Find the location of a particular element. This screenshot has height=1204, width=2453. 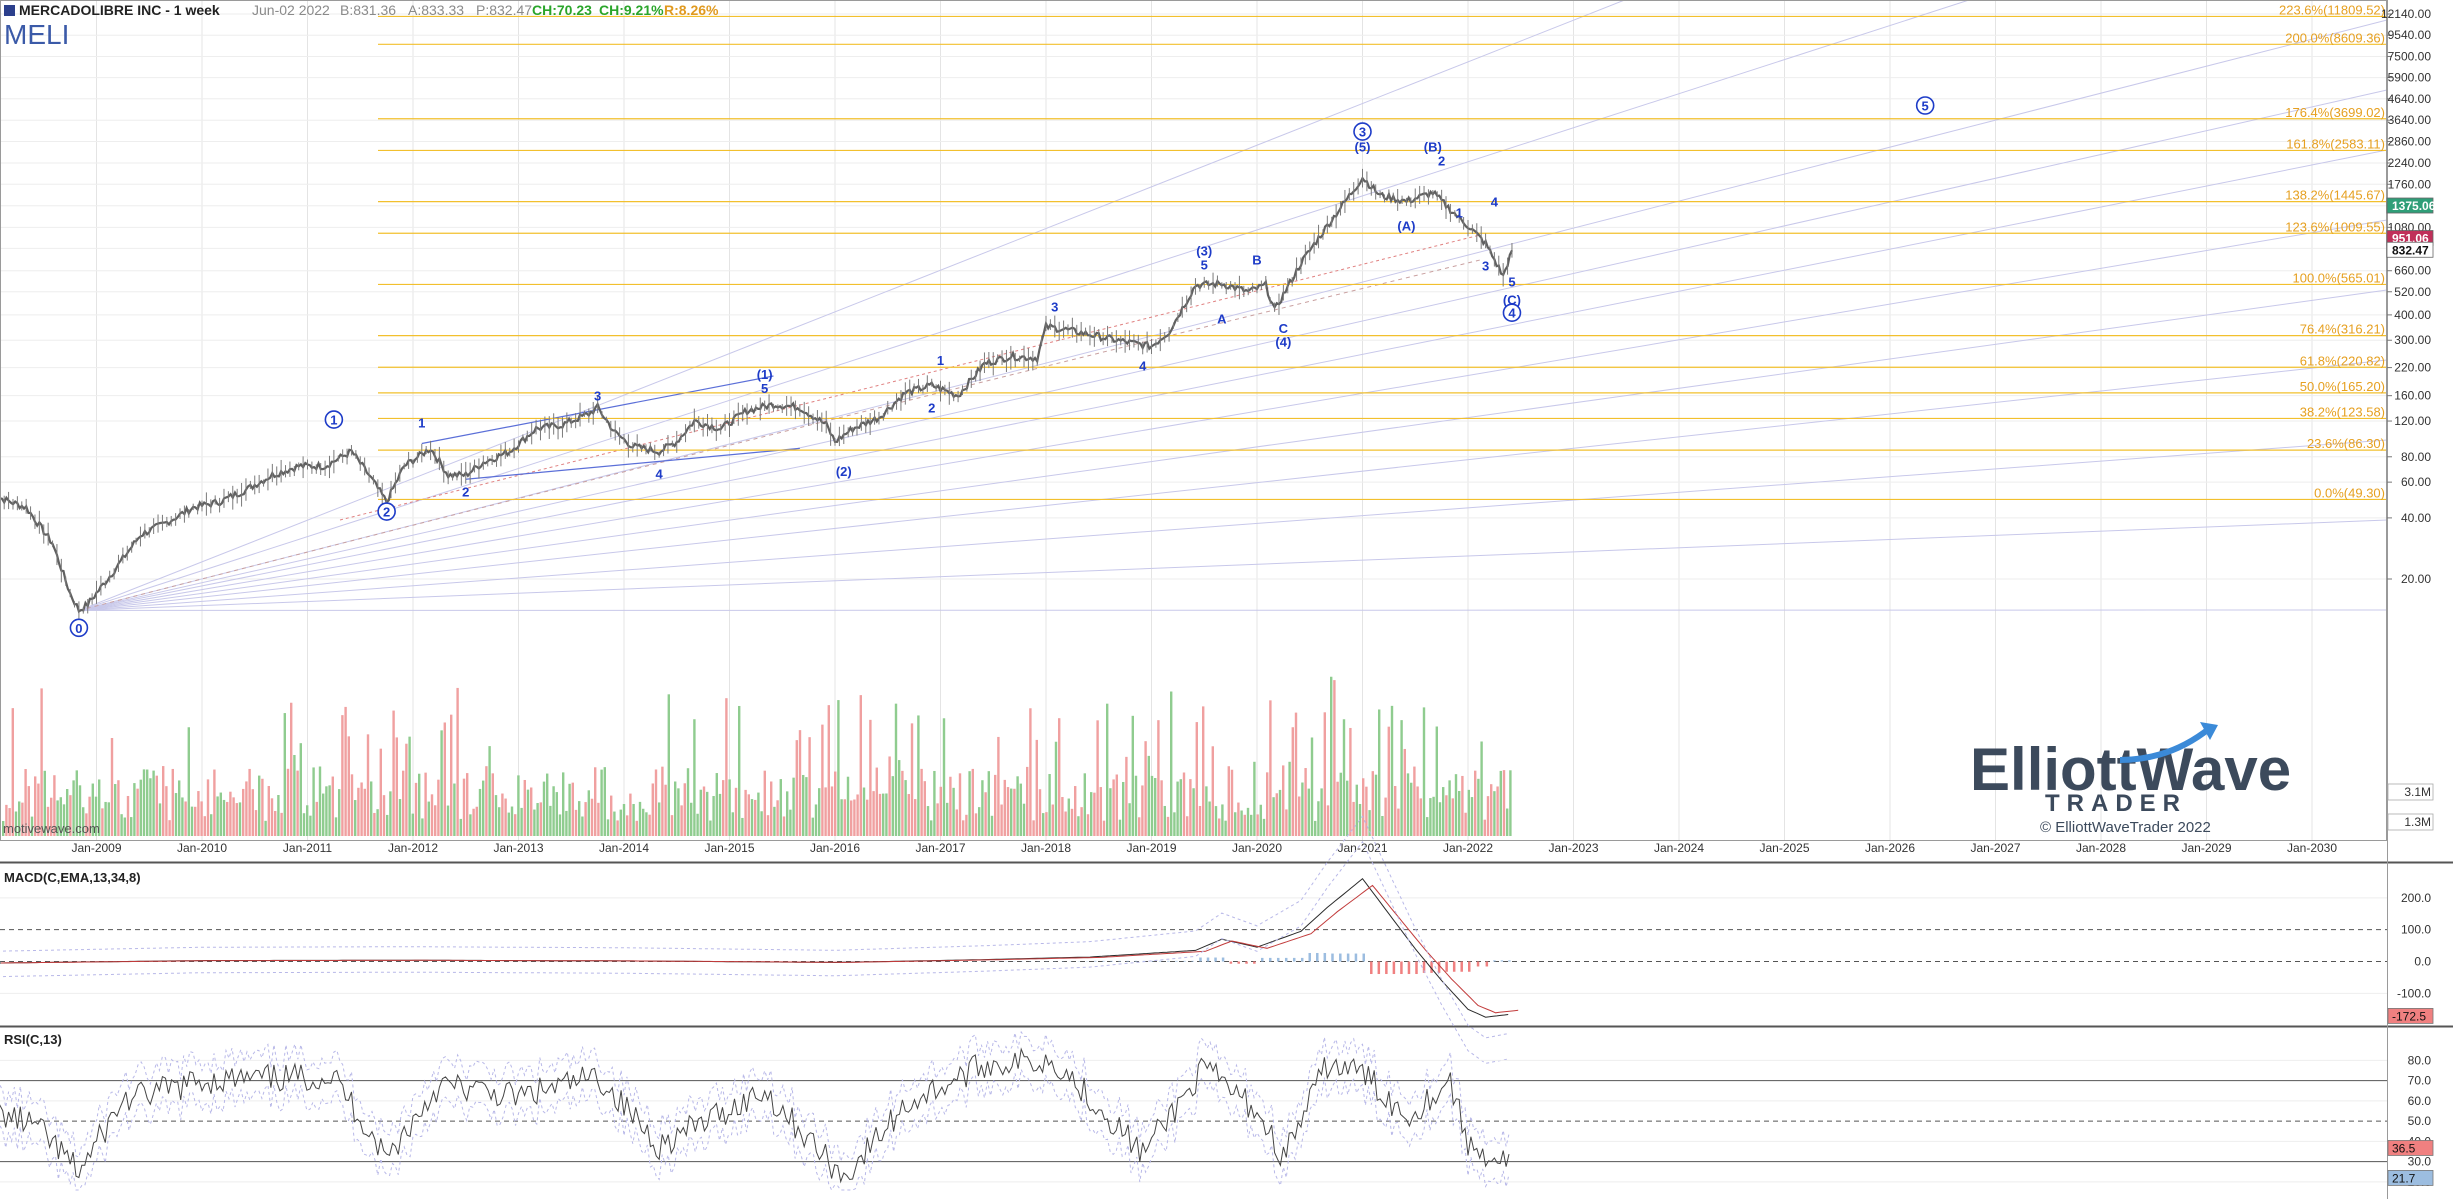

x-tick-label: Jan-2019 is located at coordinates (1151, 848).